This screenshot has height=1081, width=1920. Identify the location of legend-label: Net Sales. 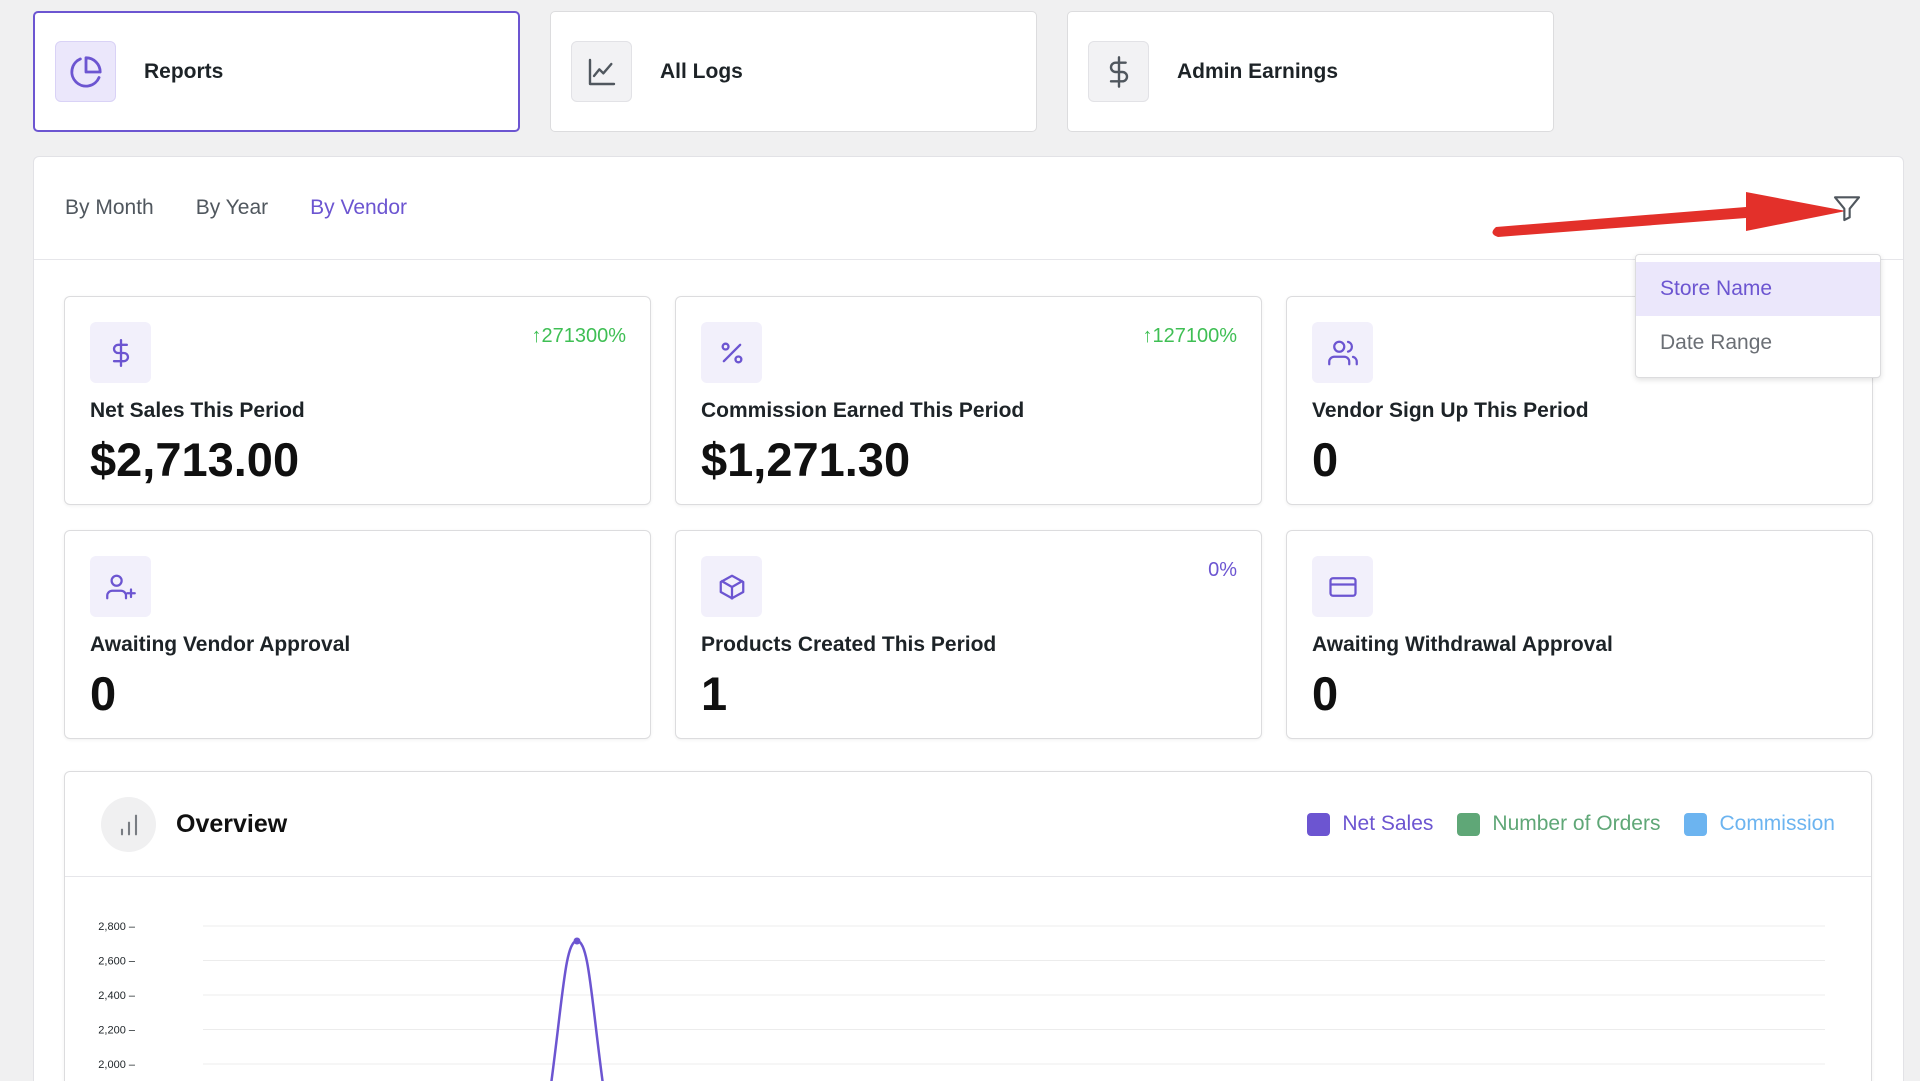
(1388, 823).